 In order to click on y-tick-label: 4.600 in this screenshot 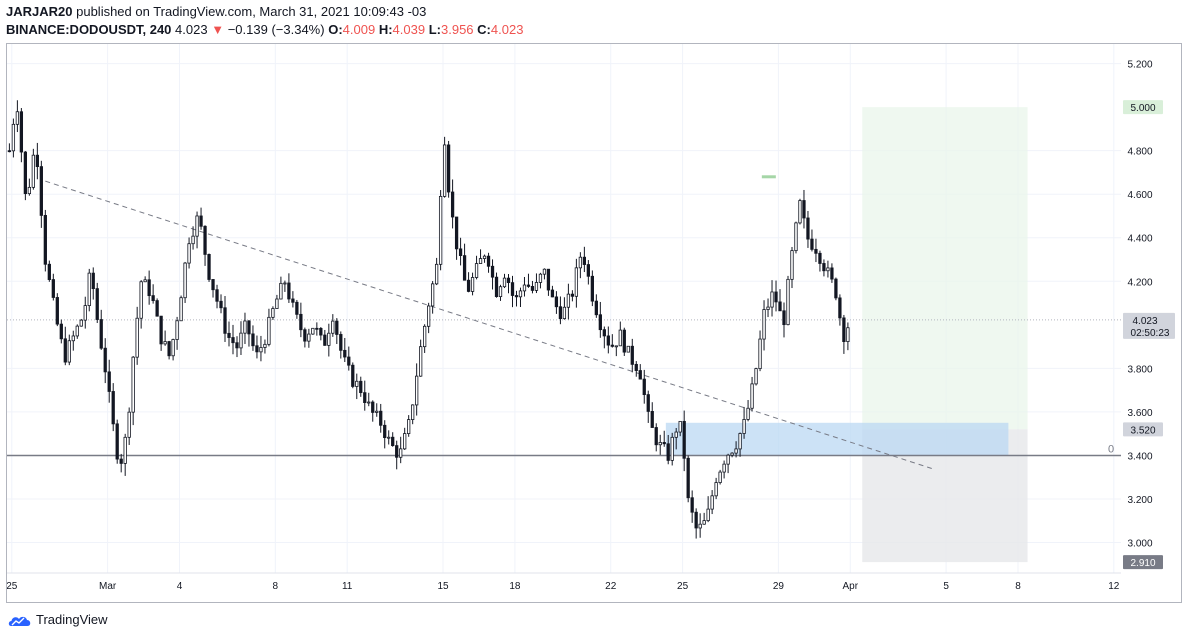, I will do `click(1139, 195)`.